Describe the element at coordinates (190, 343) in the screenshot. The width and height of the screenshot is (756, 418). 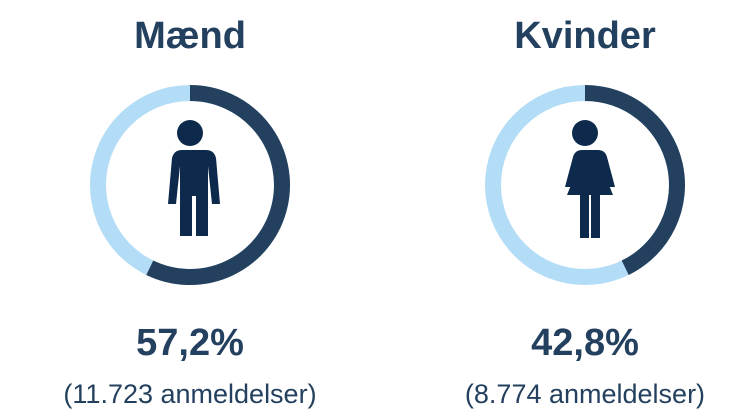
I see `value-label: 57,2%` at that location.